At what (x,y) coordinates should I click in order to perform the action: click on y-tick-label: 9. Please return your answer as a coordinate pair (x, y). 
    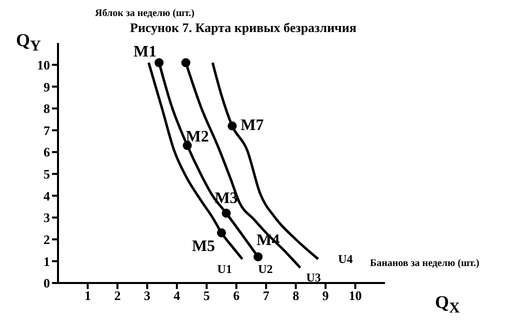
    Looking at the image, I should click on (47, 86).